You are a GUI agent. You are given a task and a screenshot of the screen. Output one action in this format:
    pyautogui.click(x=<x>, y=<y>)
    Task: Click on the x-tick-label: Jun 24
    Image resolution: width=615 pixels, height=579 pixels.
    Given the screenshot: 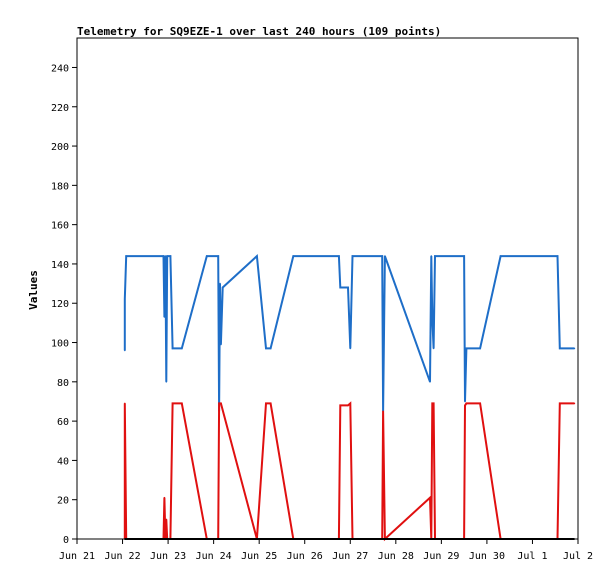 What is the action you would take?
    pyautogui.click(x=214, y=556)
    